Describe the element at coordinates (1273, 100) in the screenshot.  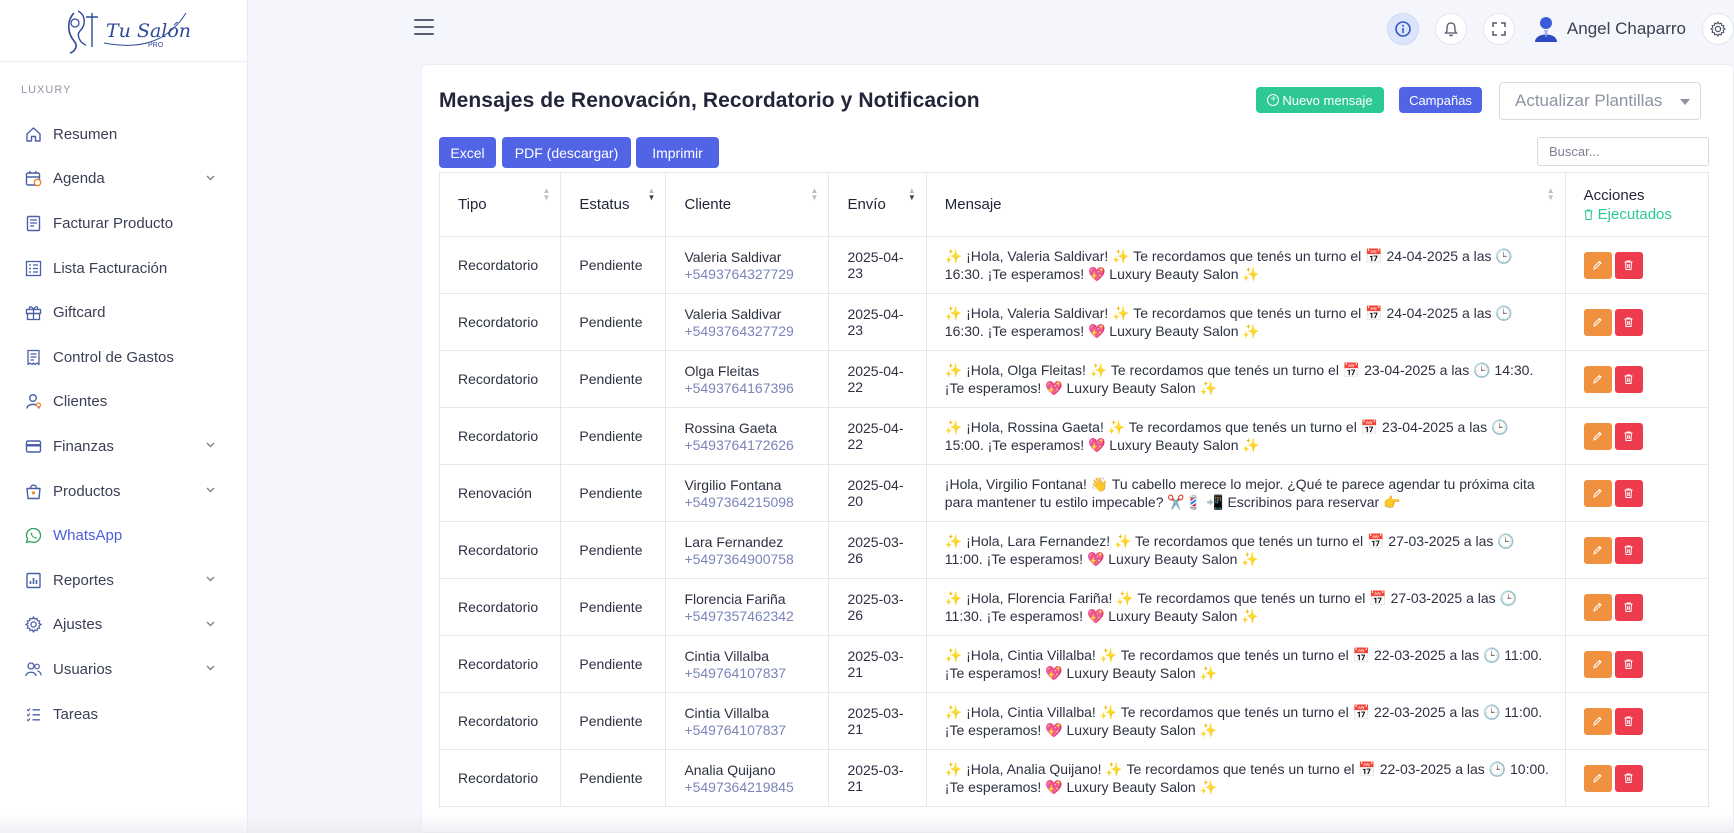
I see `plus-circle-icon: +` at that location.